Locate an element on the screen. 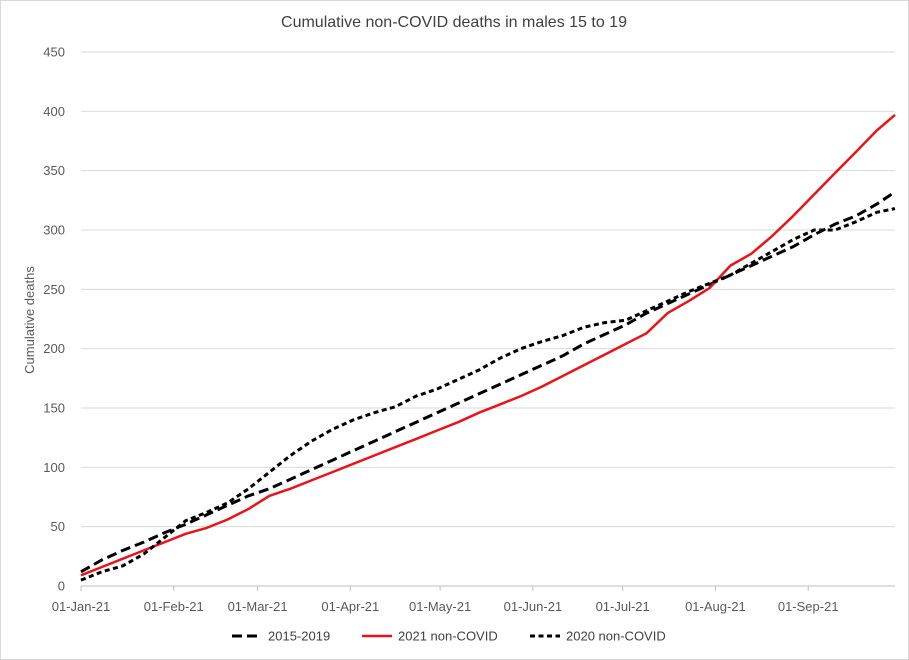  legend-entry: 2020 non-COVID is located at coordinates (616, 636).